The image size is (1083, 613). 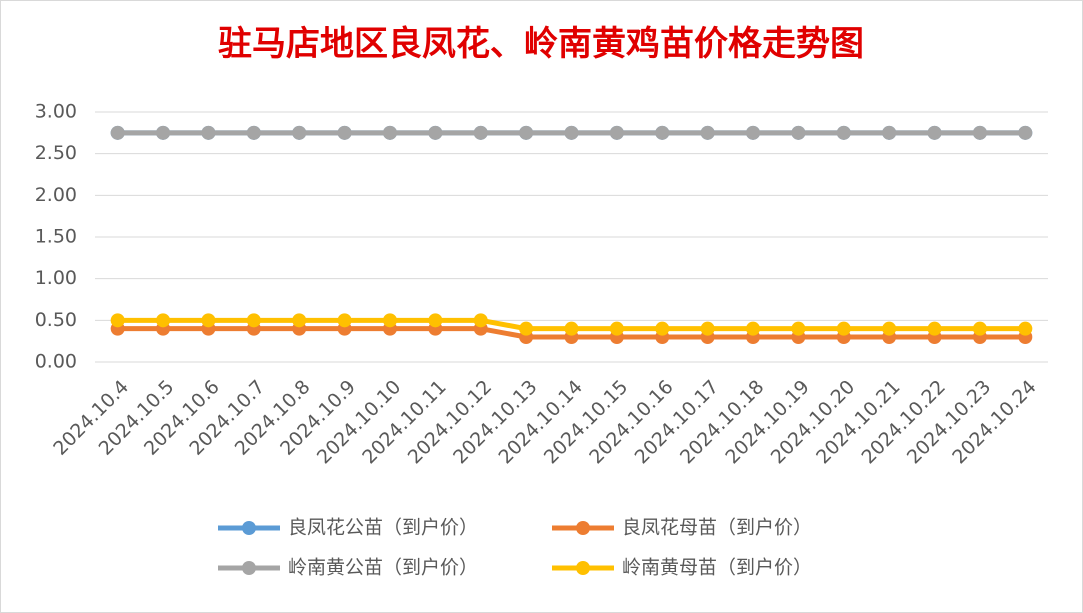 What do you see at coordinates (383, 568) in the screenshot?
I see `legend-label: 岭南黄公苗（到户价）` at bounding box center [383, 568].